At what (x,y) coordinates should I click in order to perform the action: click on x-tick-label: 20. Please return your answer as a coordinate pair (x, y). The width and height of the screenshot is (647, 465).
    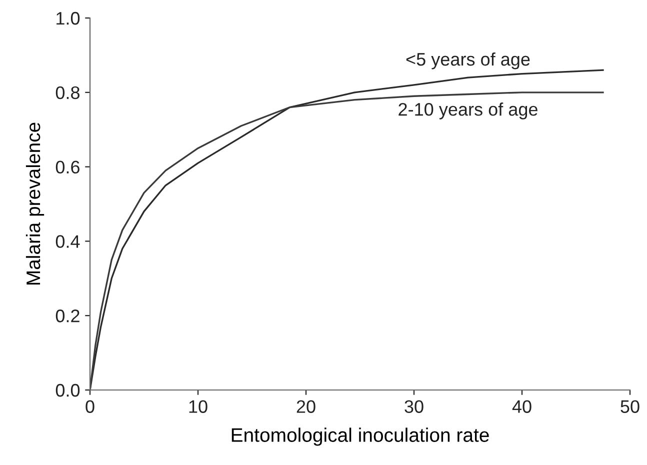
    Looking at the image, I should click on (306, 406).